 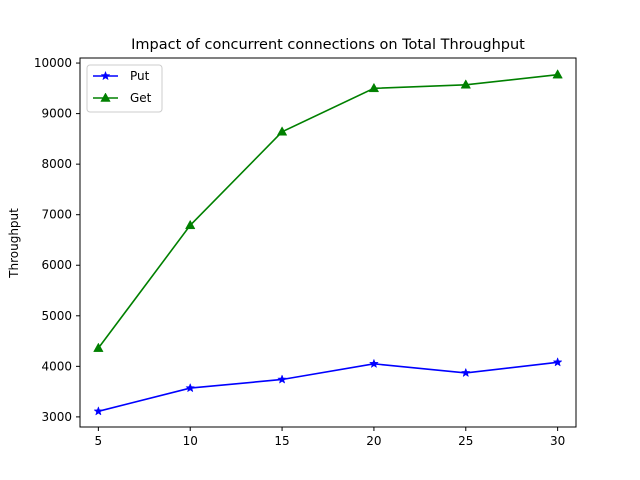 What do you see at coordinates (53, 63) in the screenshot?
I see `y-tick-label: 10000` at bounding box center [53, 63].